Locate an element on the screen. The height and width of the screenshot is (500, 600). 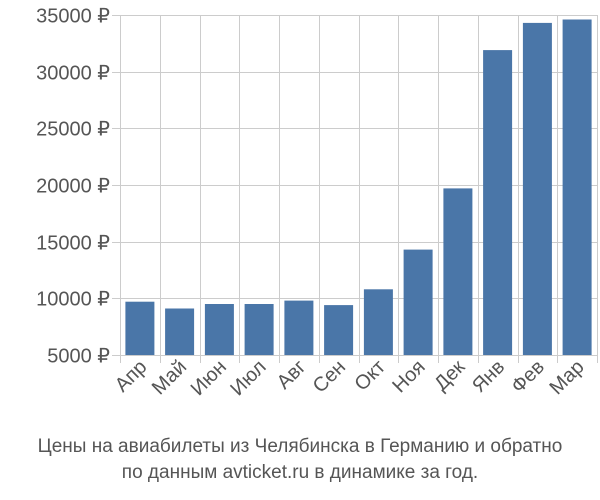
y-tick-label: 5000 ₽ is located at coordinates (78, 357).